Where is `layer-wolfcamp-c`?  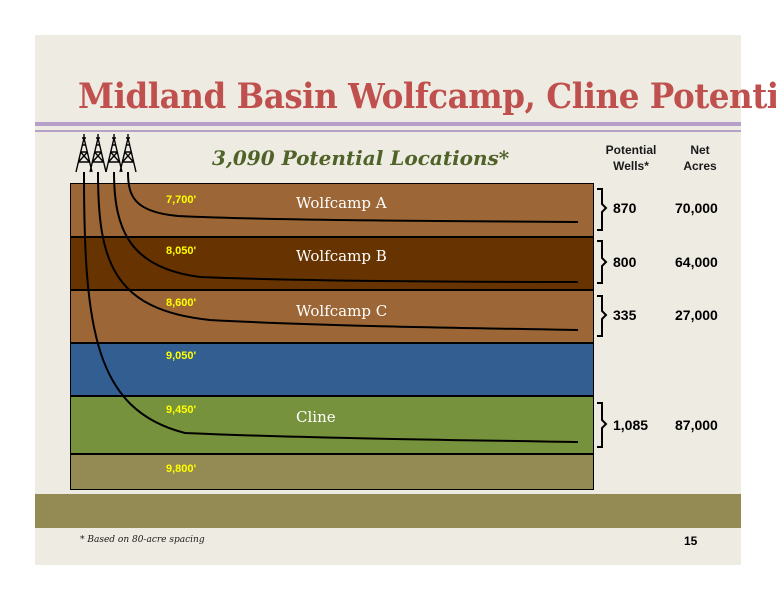
layer-wolfcamp-c is located at coordinates (332, 316).